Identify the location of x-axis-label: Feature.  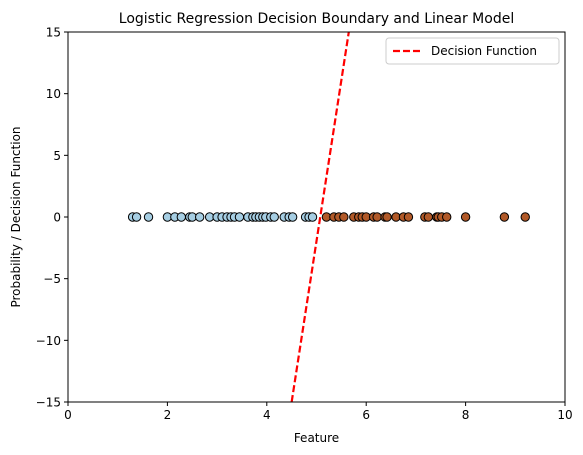
(316, 438).